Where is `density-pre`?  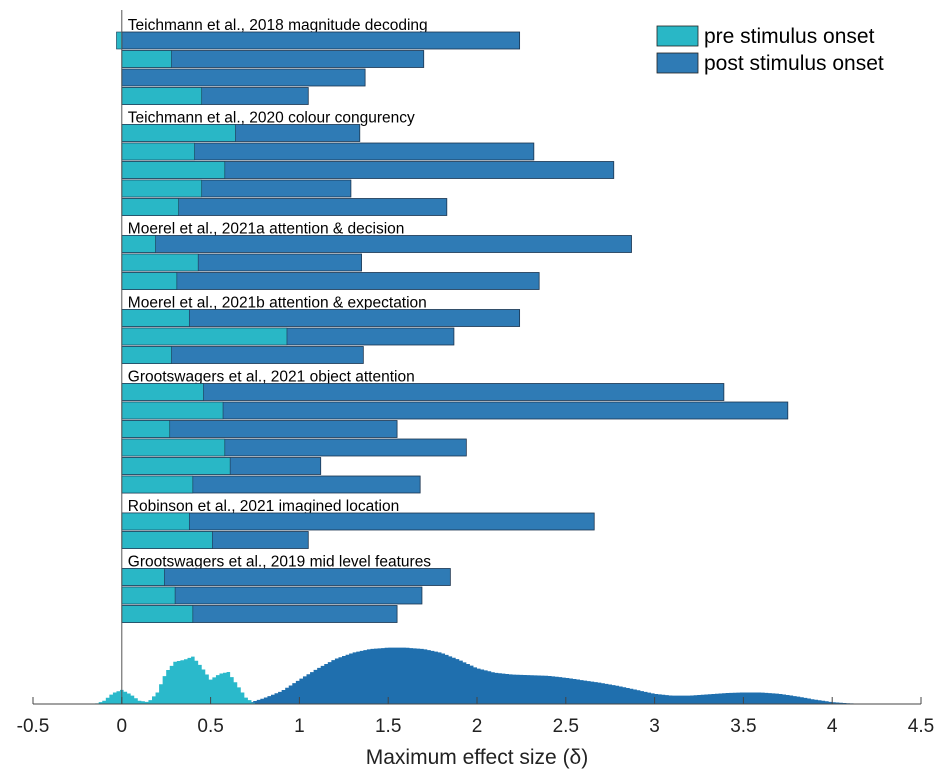
density-pre is located at coordinates (175, 680).